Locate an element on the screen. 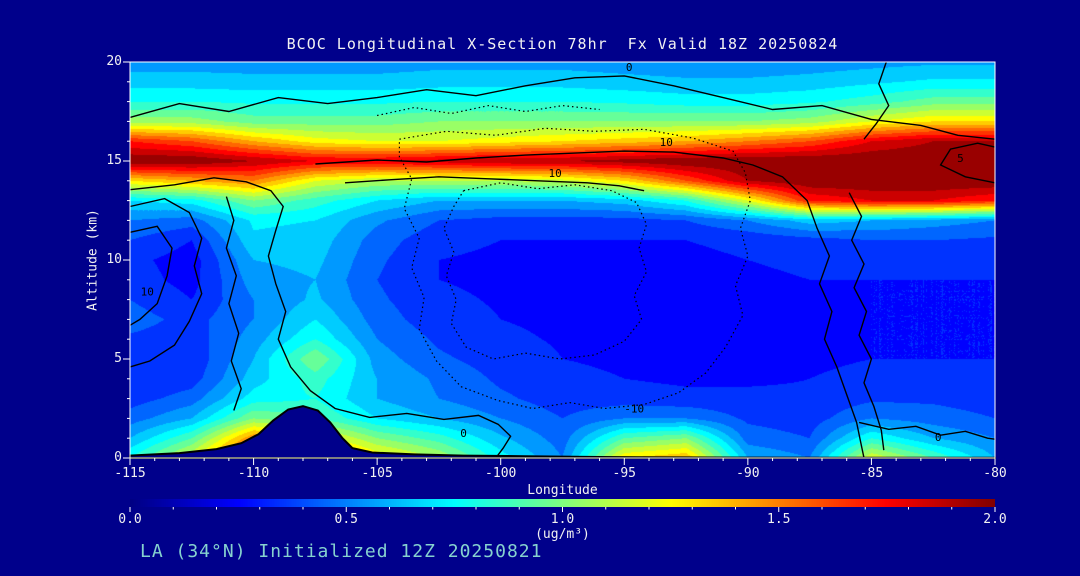  x-tick-label: -90 is located at coordinates (748, 473).